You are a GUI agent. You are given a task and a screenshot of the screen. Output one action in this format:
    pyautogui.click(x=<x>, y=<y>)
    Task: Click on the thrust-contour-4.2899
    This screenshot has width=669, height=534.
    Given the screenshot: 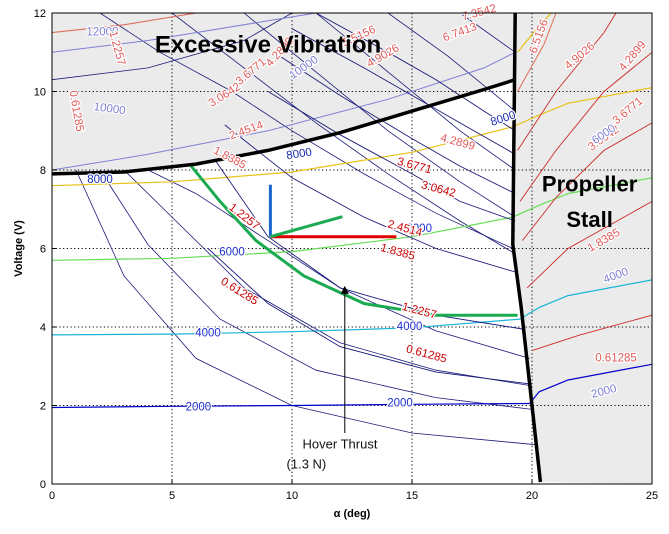 What is the action you would take?
    pyautogui.click(x=415, y=72)
    